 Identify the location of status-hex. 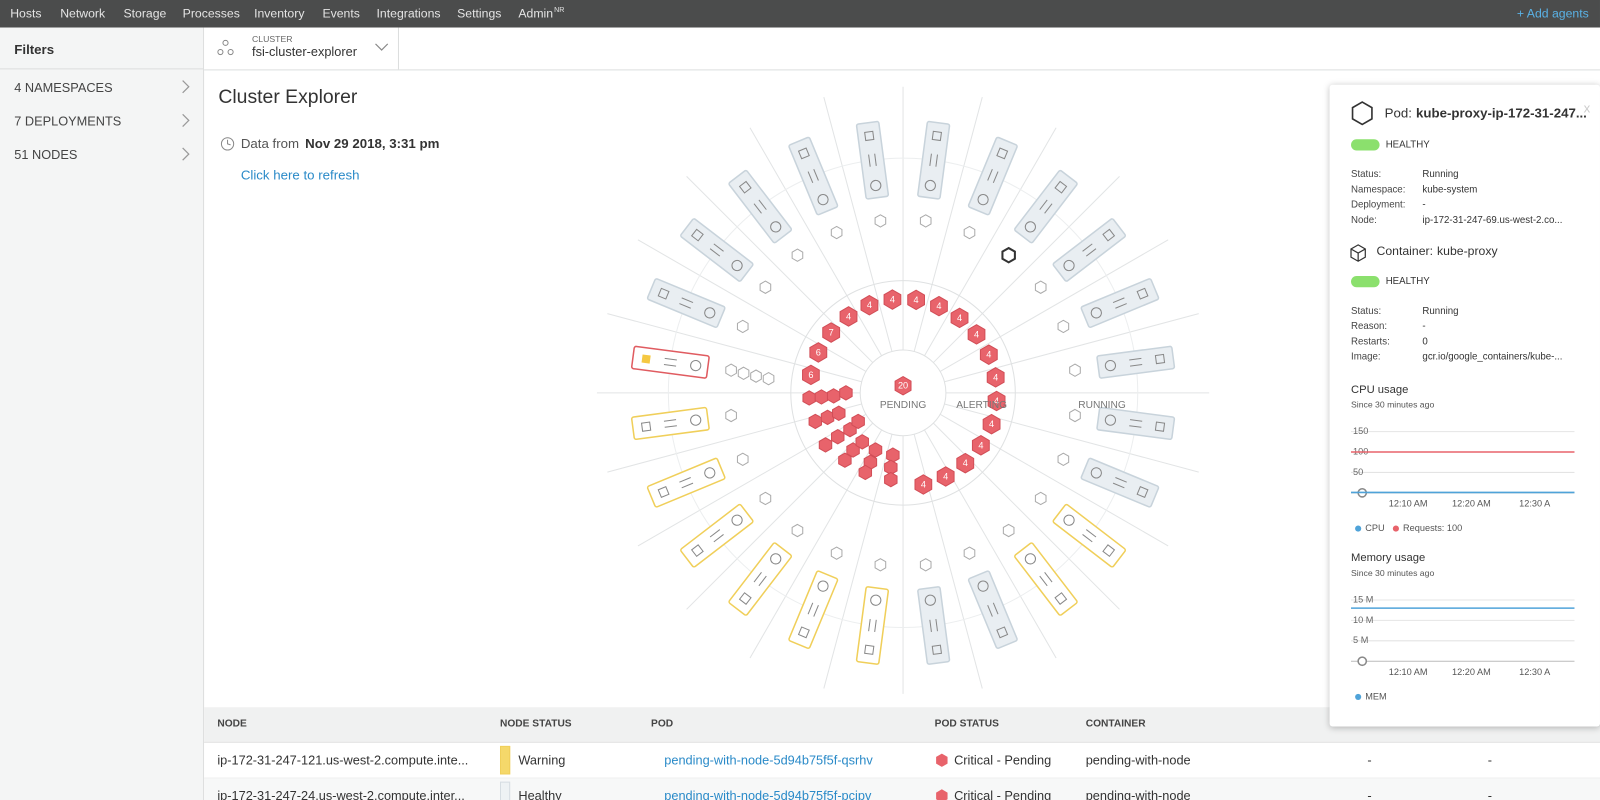
(942, 760).